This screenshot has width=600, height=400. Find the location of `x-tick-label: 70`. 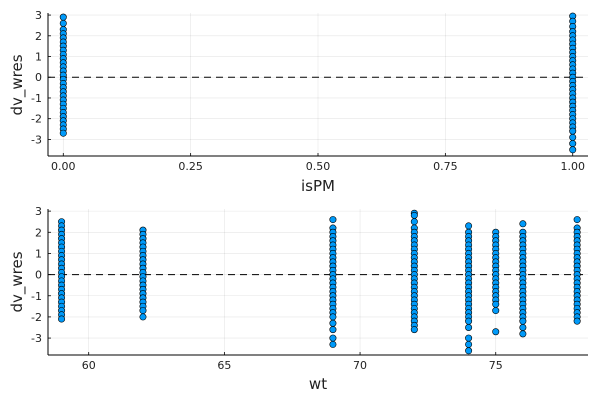

x-tick-label: 70 is located at coordinates (360, 365).